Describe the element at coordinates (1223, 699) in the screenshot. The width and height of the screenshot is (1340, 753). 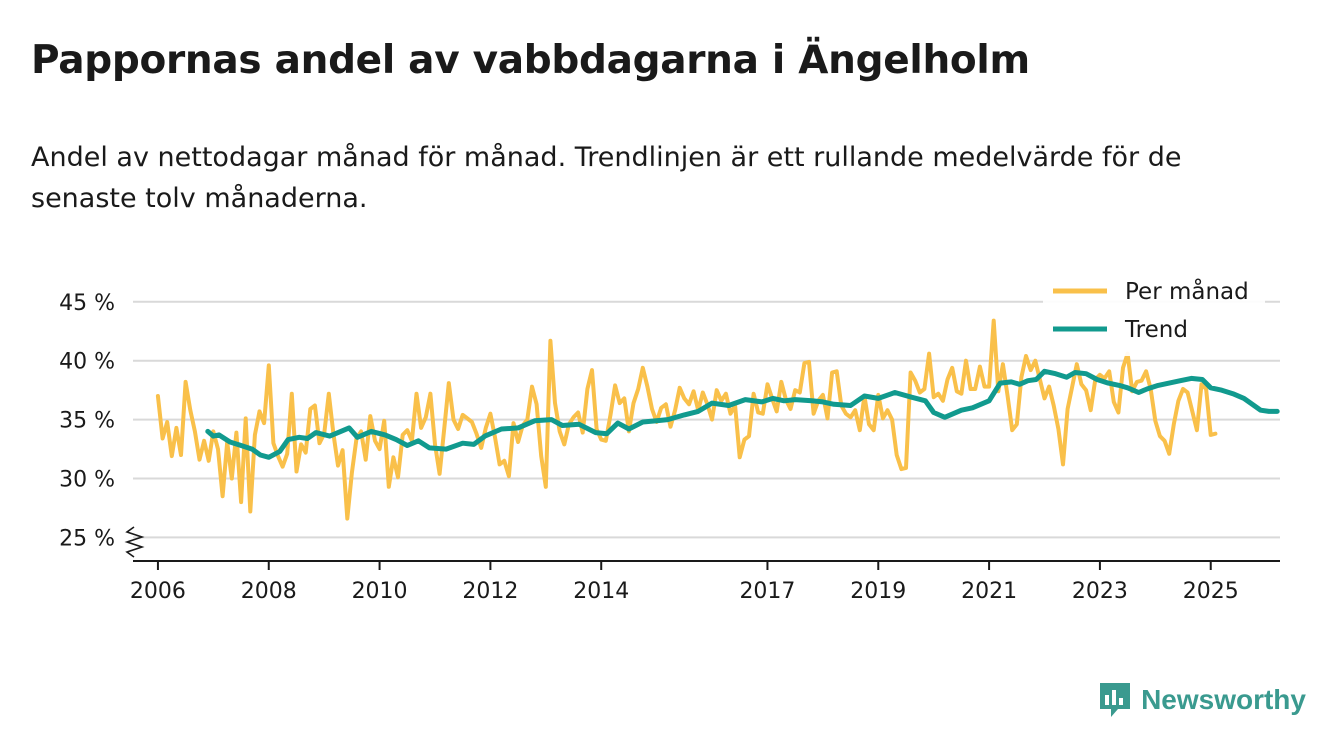
I see `brand-name: Newsworthy` at that location.